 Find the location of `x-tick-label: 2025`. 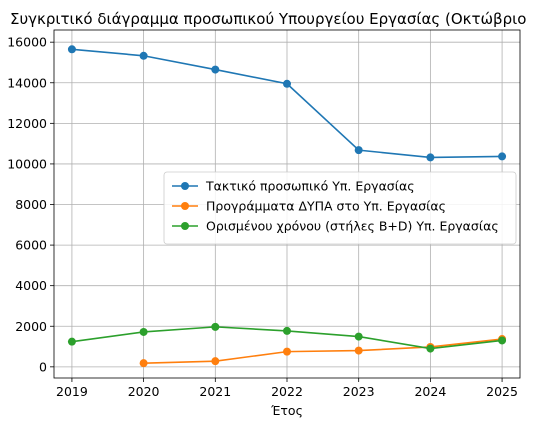

x-tick-label: 2025 is located at coordinates (502, 391).